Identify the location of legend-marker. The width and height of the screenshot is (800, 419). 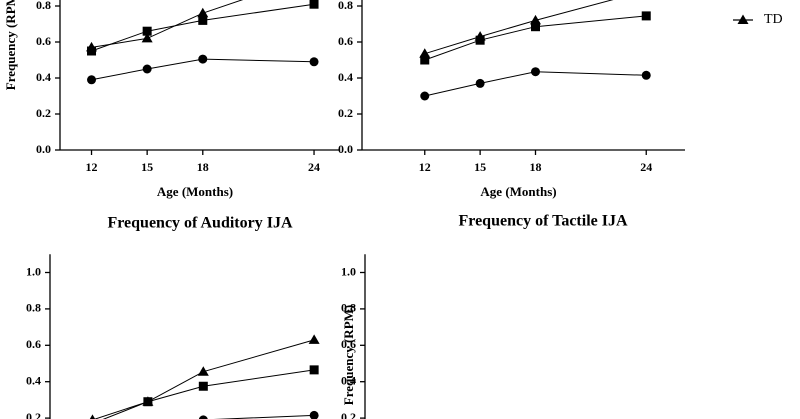
(743, 19).